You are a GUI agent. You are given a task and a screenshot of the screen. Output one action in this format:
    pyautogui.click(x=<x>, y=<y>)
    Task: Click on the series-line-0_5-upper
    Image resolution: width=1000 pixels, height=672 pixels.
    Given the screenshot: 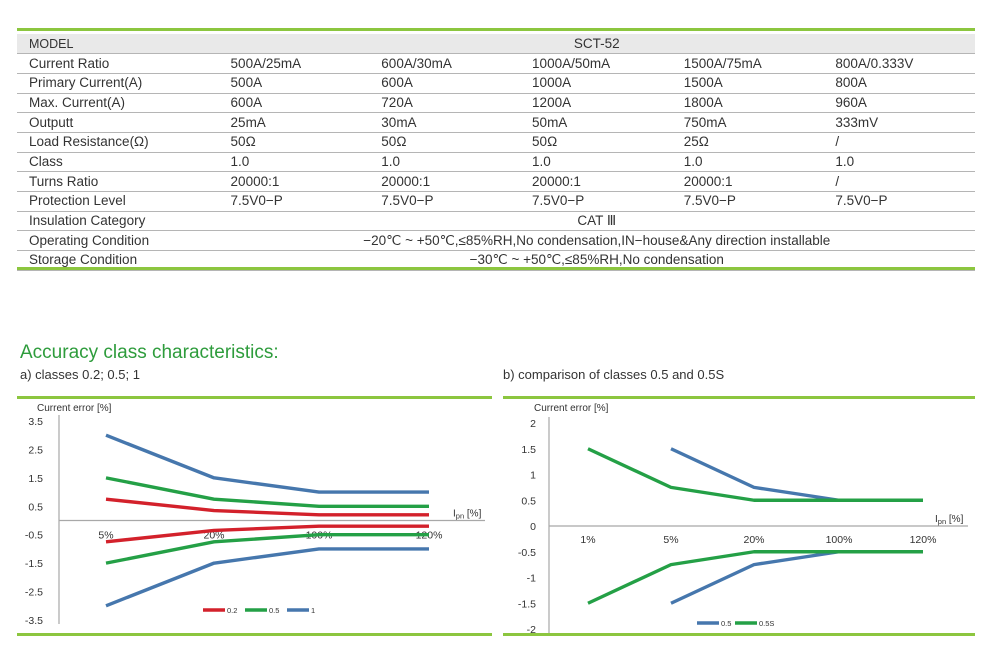 What is the action you would take?
    pyautogui.click(x=267, y=492)
    